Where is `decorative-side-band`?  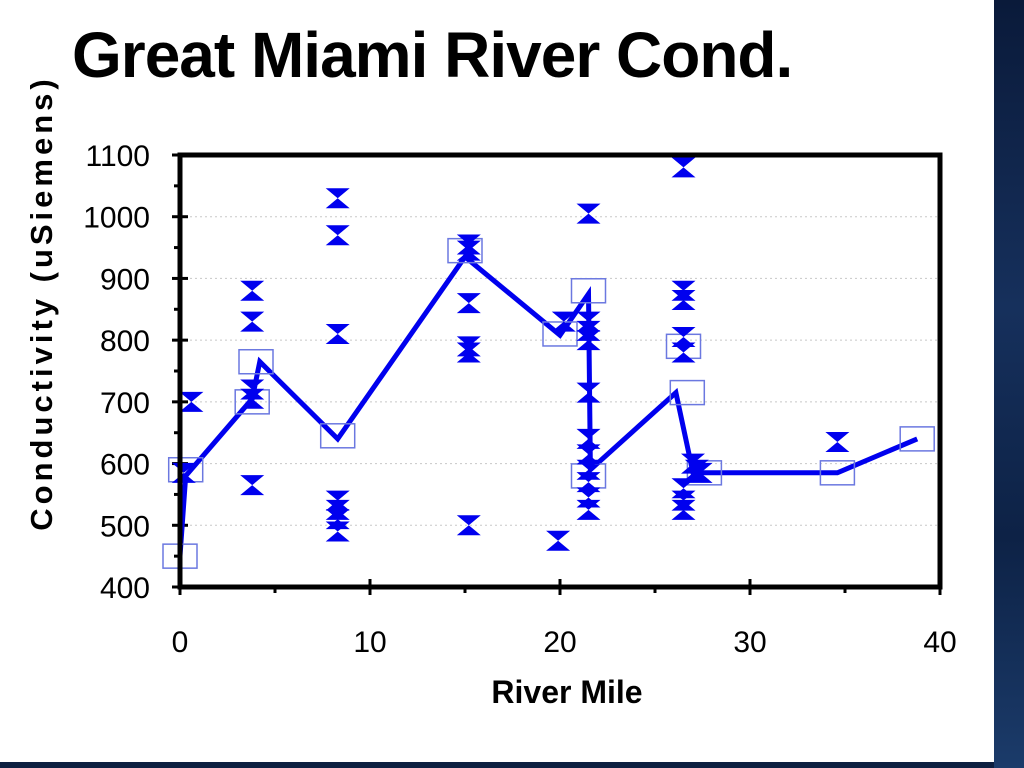
decorative-side-band is located at coordinates (1009, 384).